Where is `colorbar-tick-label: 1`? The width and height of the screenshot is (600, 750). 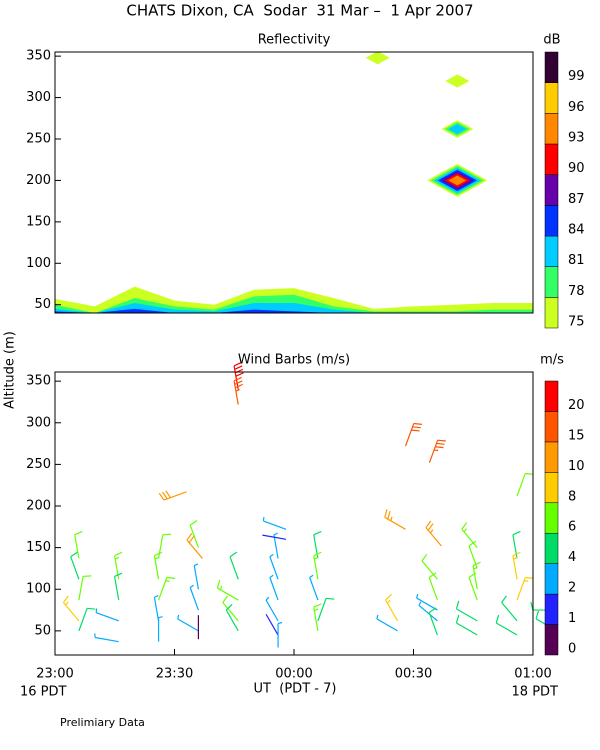
colorbar-tick-label: 1 is located at coordinates (572, 618).